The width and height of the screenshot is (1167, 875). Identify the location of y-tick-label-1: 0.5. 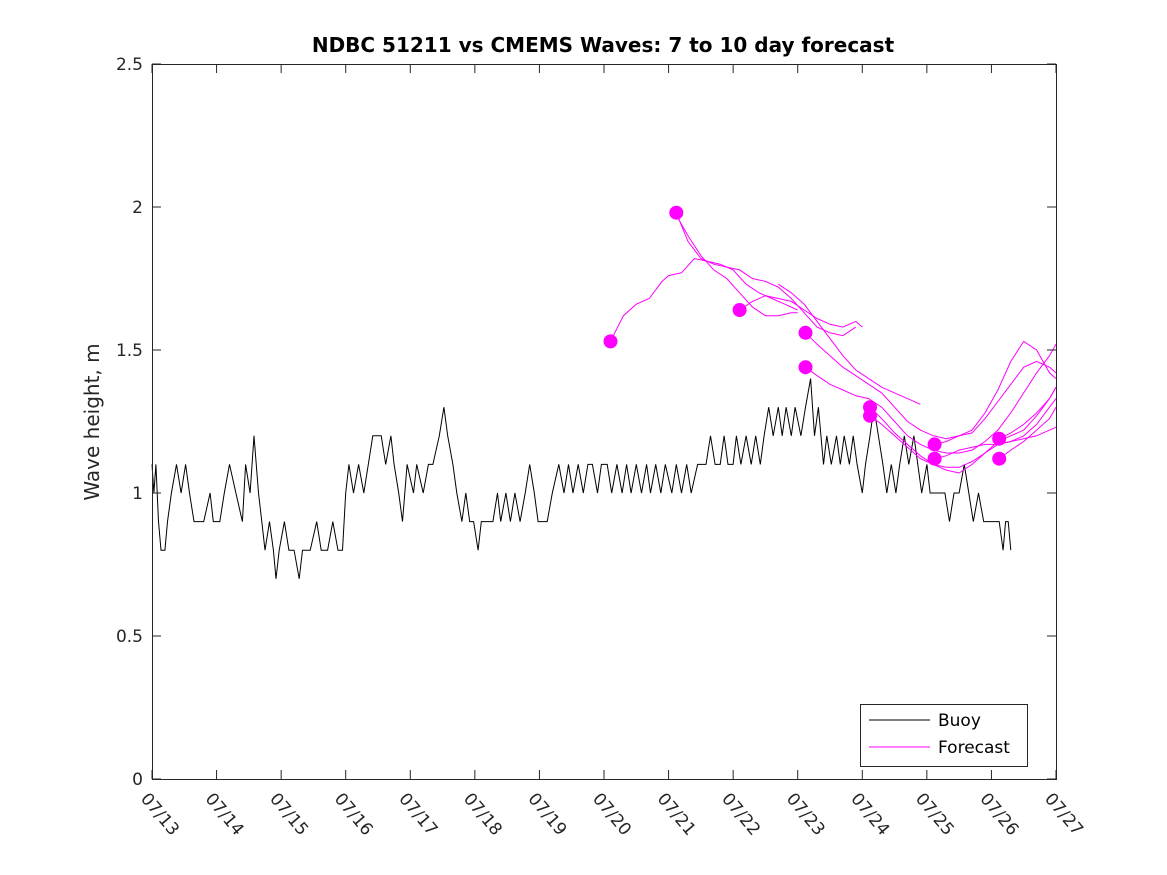
(129, 637).